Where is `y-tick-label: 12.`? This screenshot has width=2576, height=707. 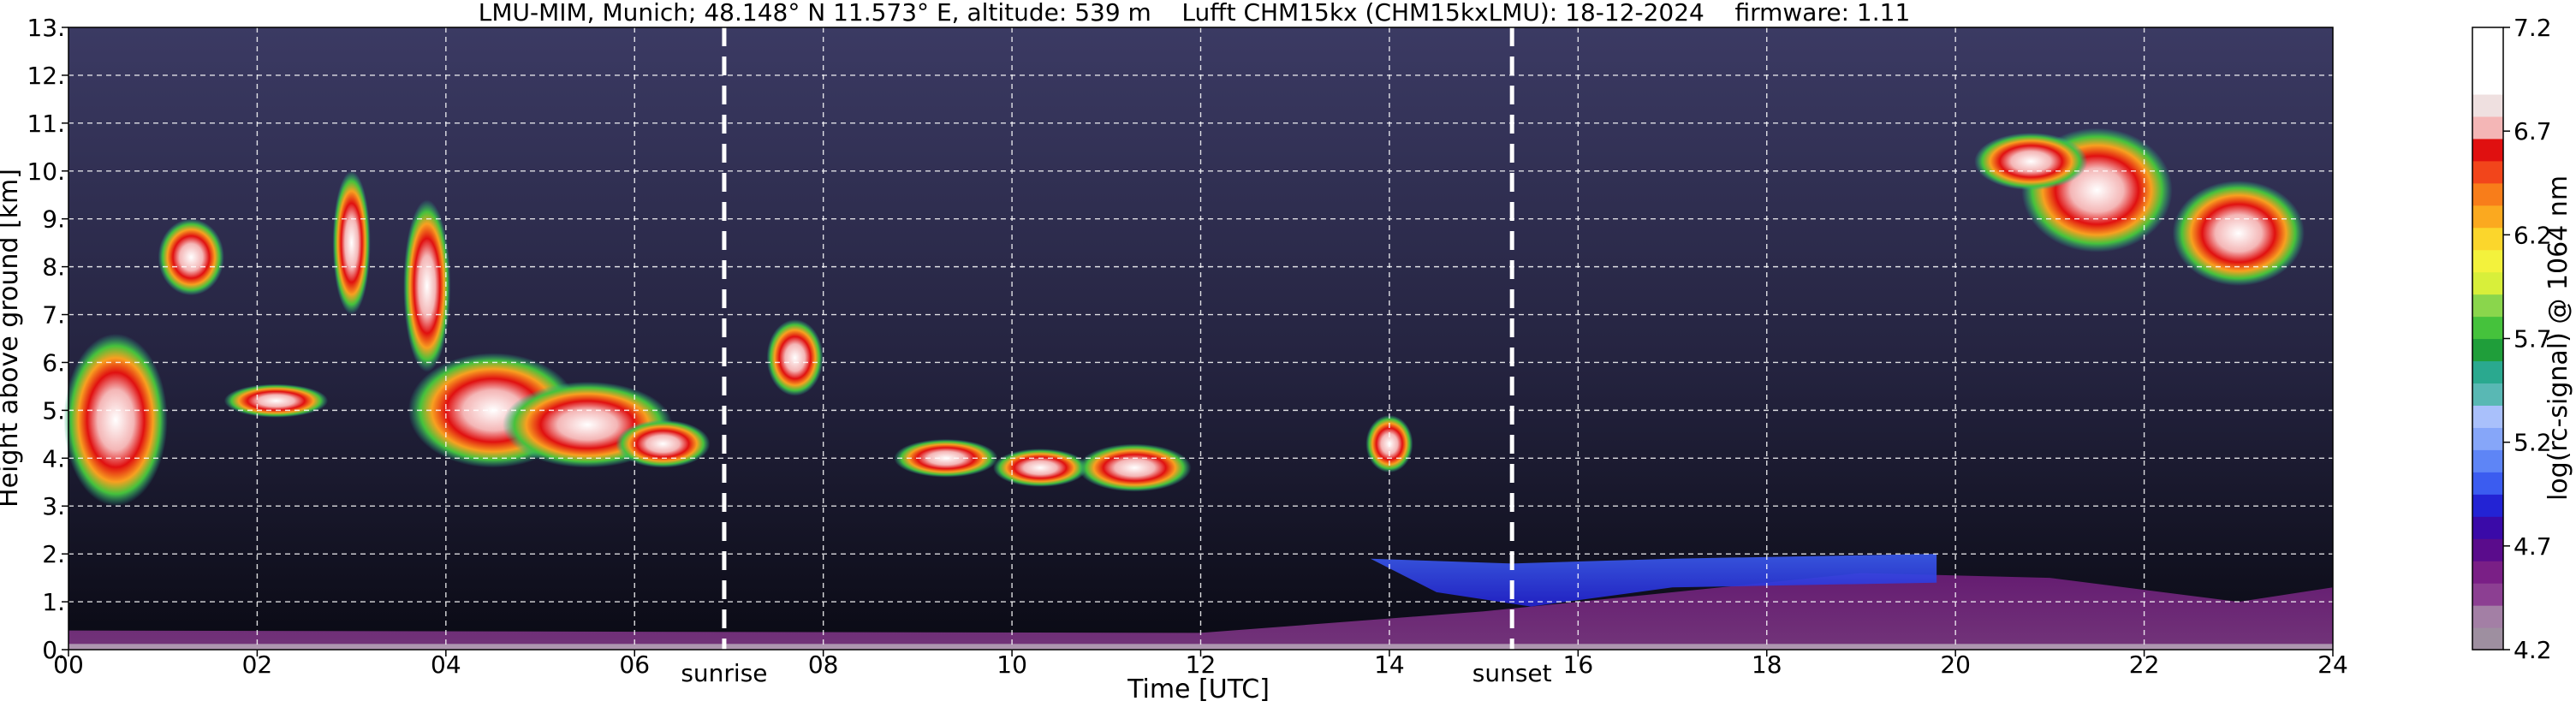 y-tick-label: 12. is located at coordinates (46, 76).